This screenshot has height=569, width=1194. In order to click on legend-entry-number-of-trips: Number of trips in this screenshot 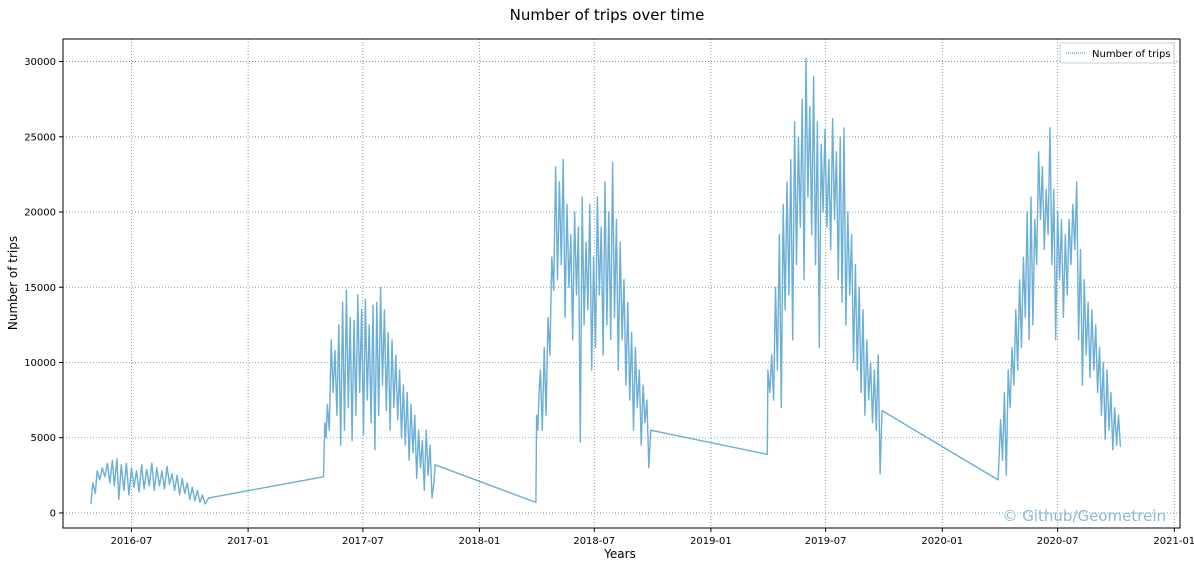, I will do `click(1131, 54)`.